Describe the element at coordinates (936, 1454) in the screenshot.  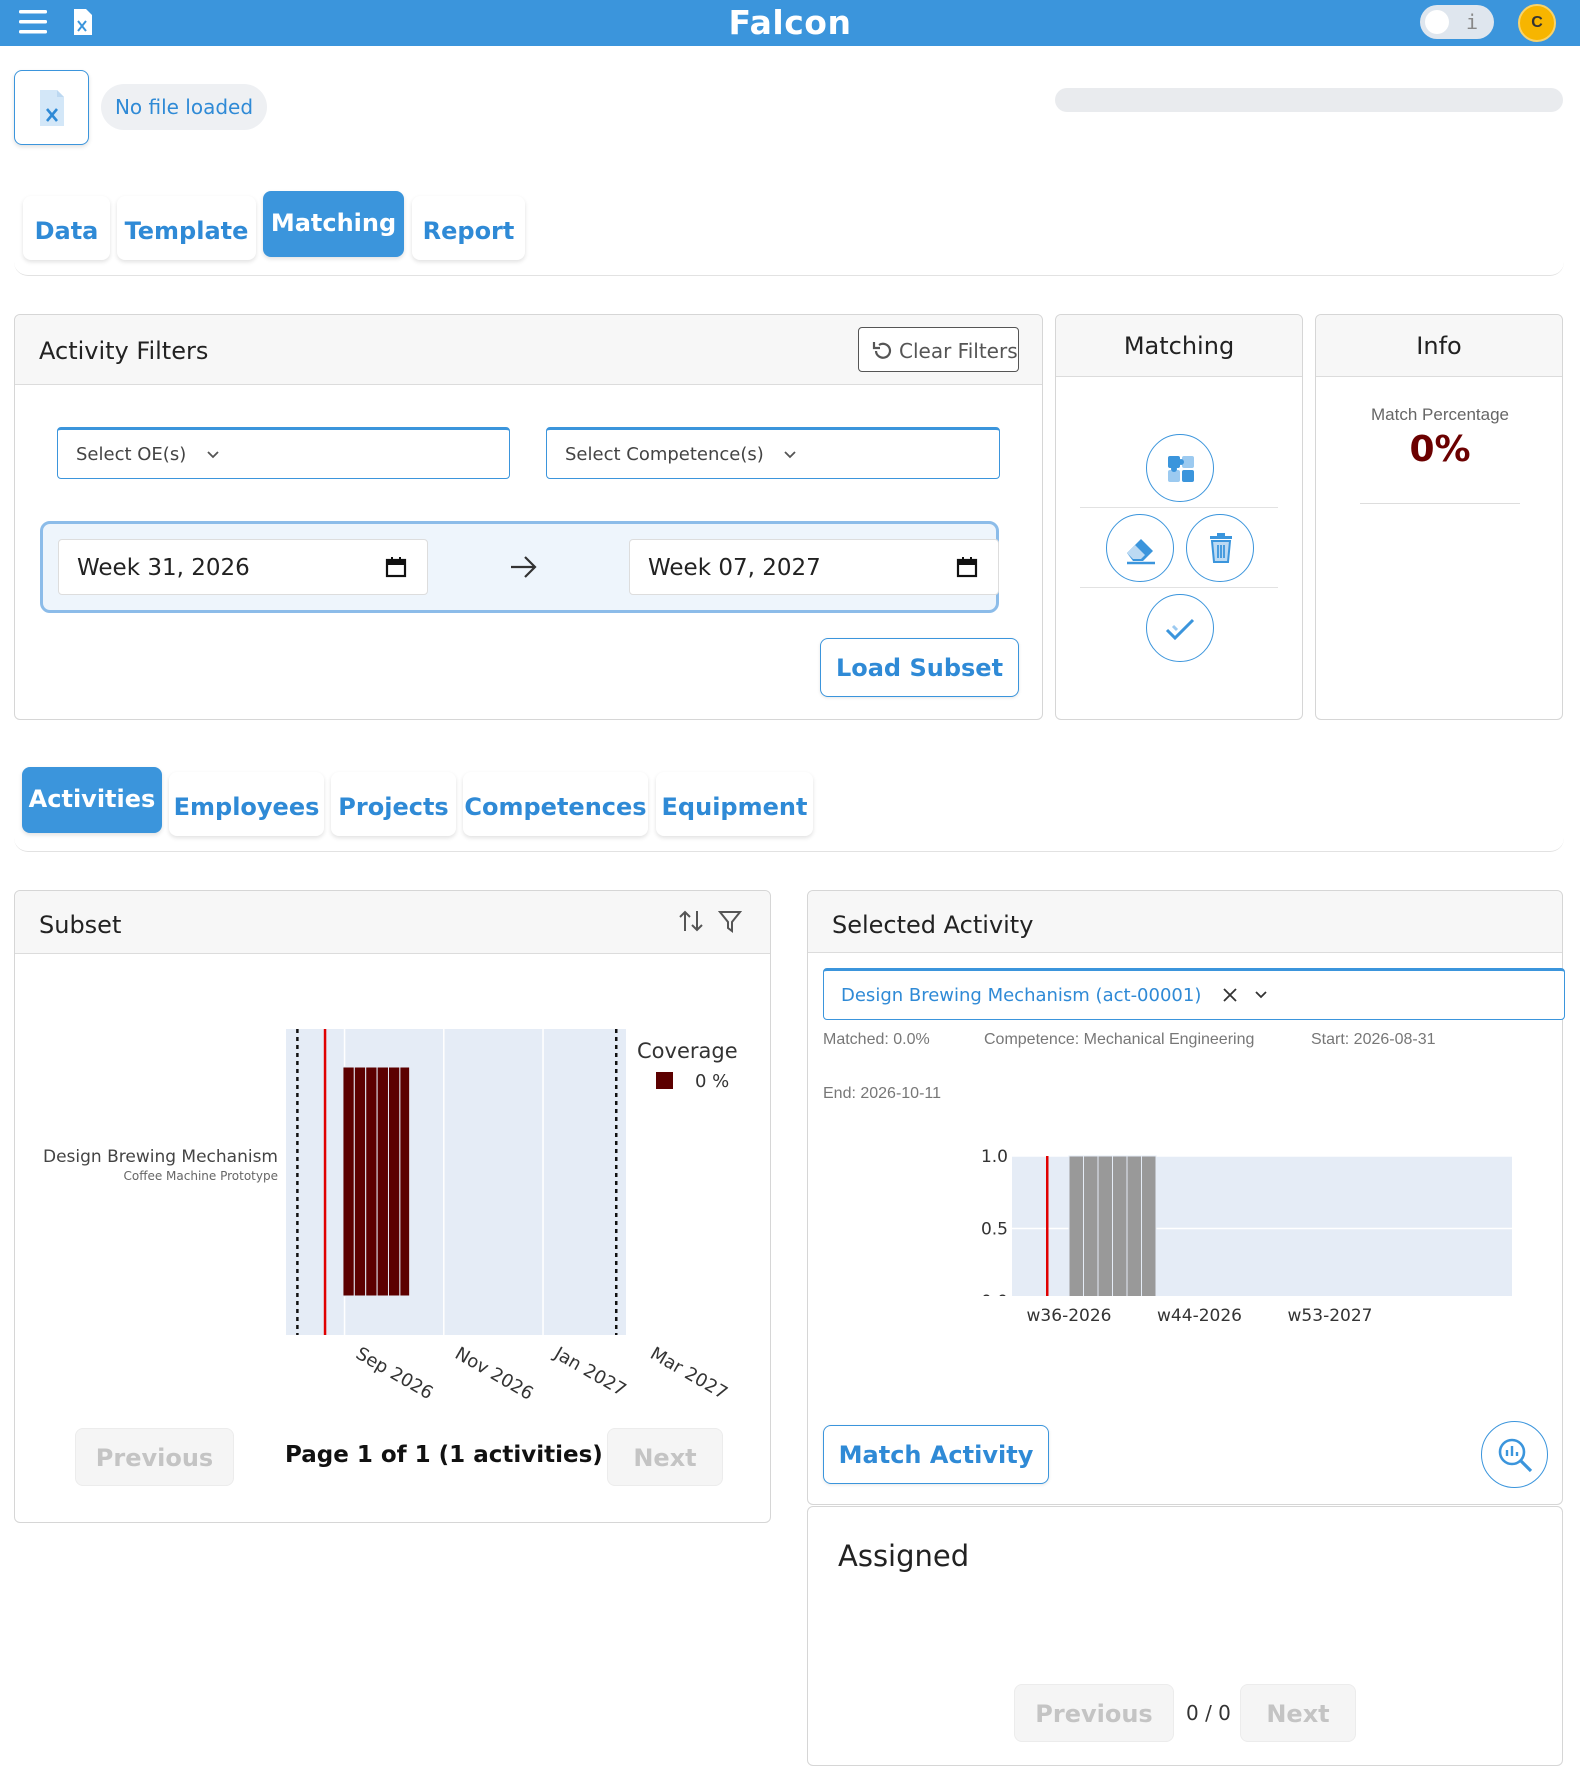
I see `match-activity-button: Match Activity` at that location.